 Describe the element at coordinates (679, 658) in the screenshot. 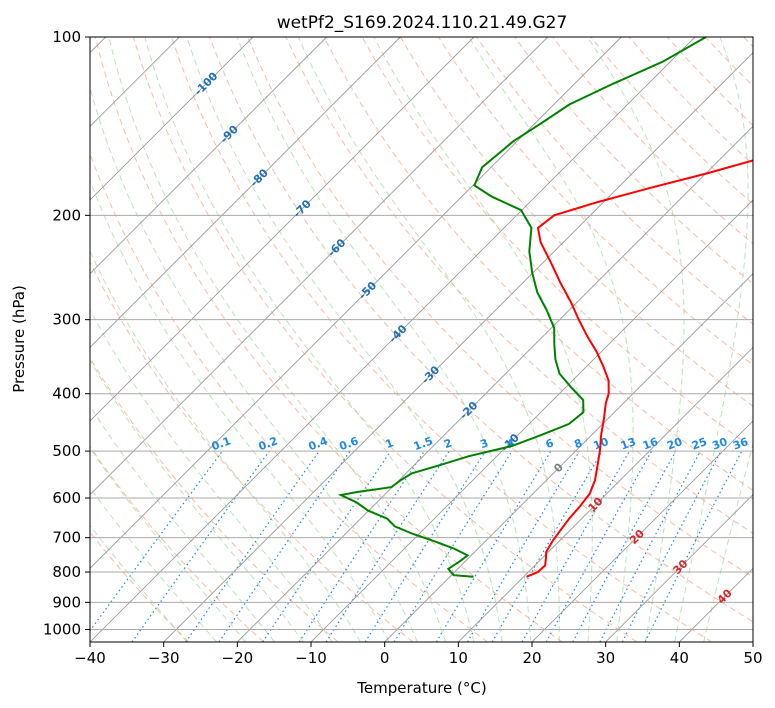

I see `x-tick-label: 40` at that location.